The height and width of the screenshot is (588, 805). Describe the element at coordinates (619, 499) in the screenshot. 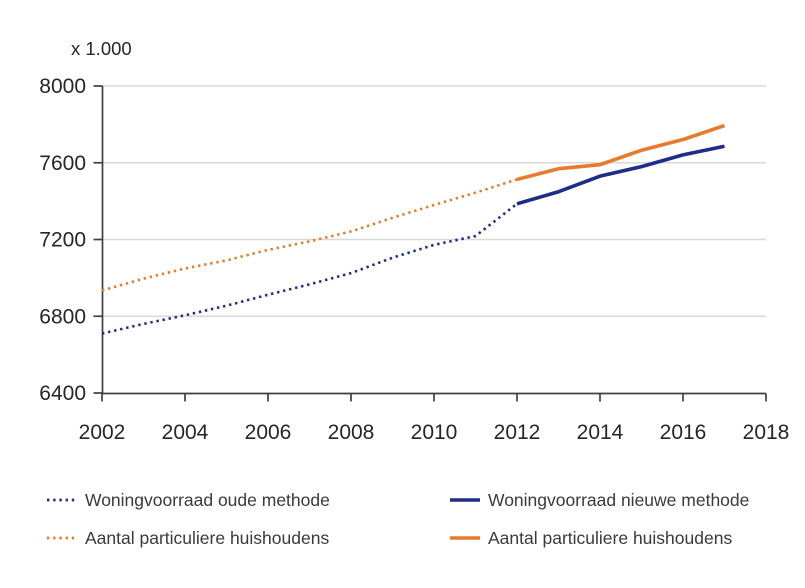

I see `legend-label: Woningvoorraad nieuwe methode` at that location.